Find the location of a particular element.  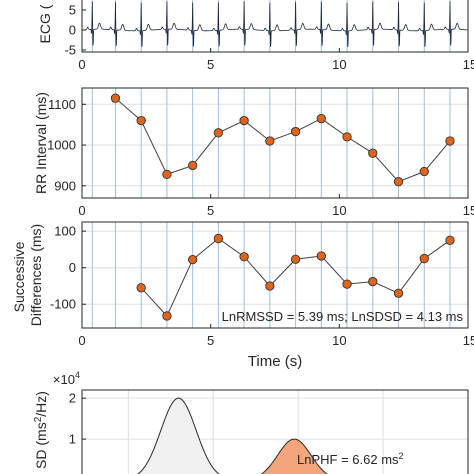

y-tick-label: 900 is located at coordinates (65, 185).